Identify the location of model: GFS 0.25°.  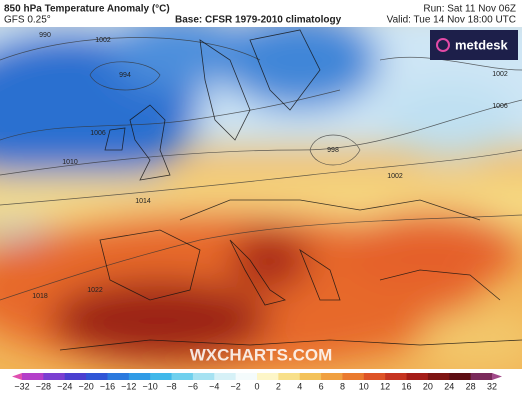
(27, 20).